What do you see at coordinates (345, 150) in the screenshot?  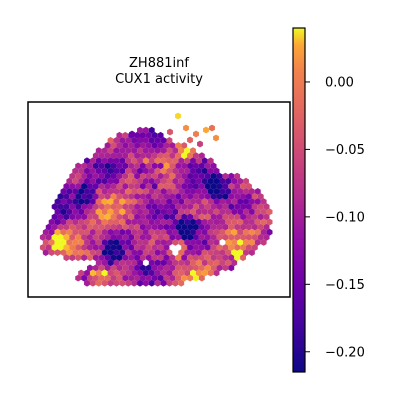 I see `colorbar-tick-label: −0.05` at bounding box center [345, 150].